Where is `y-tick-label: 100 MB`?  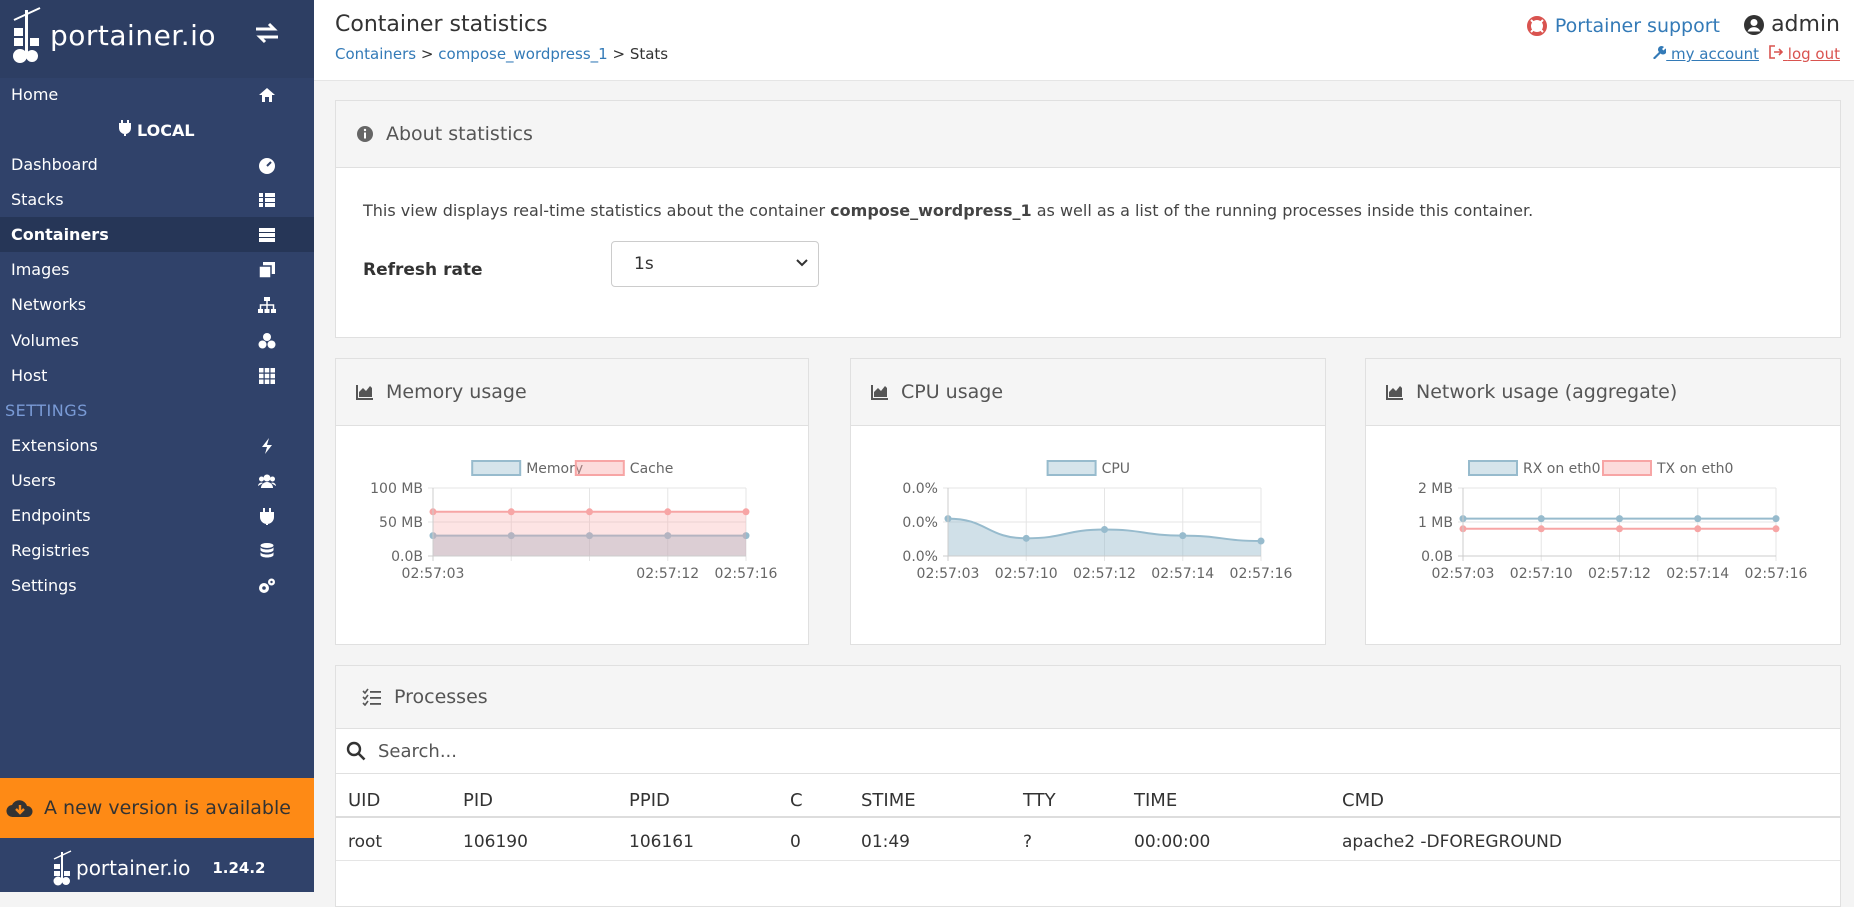
y-tick-label: 100 MB is located at coordinates (396, 489).